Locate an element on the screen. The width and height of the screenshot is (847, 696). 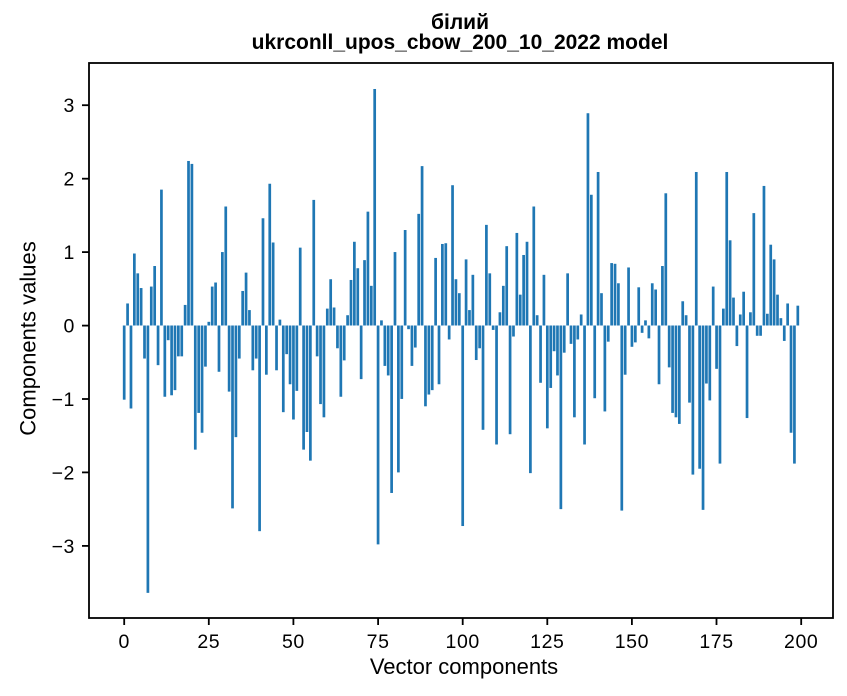
svg-text: 200 is located at coordinates (801, 642).